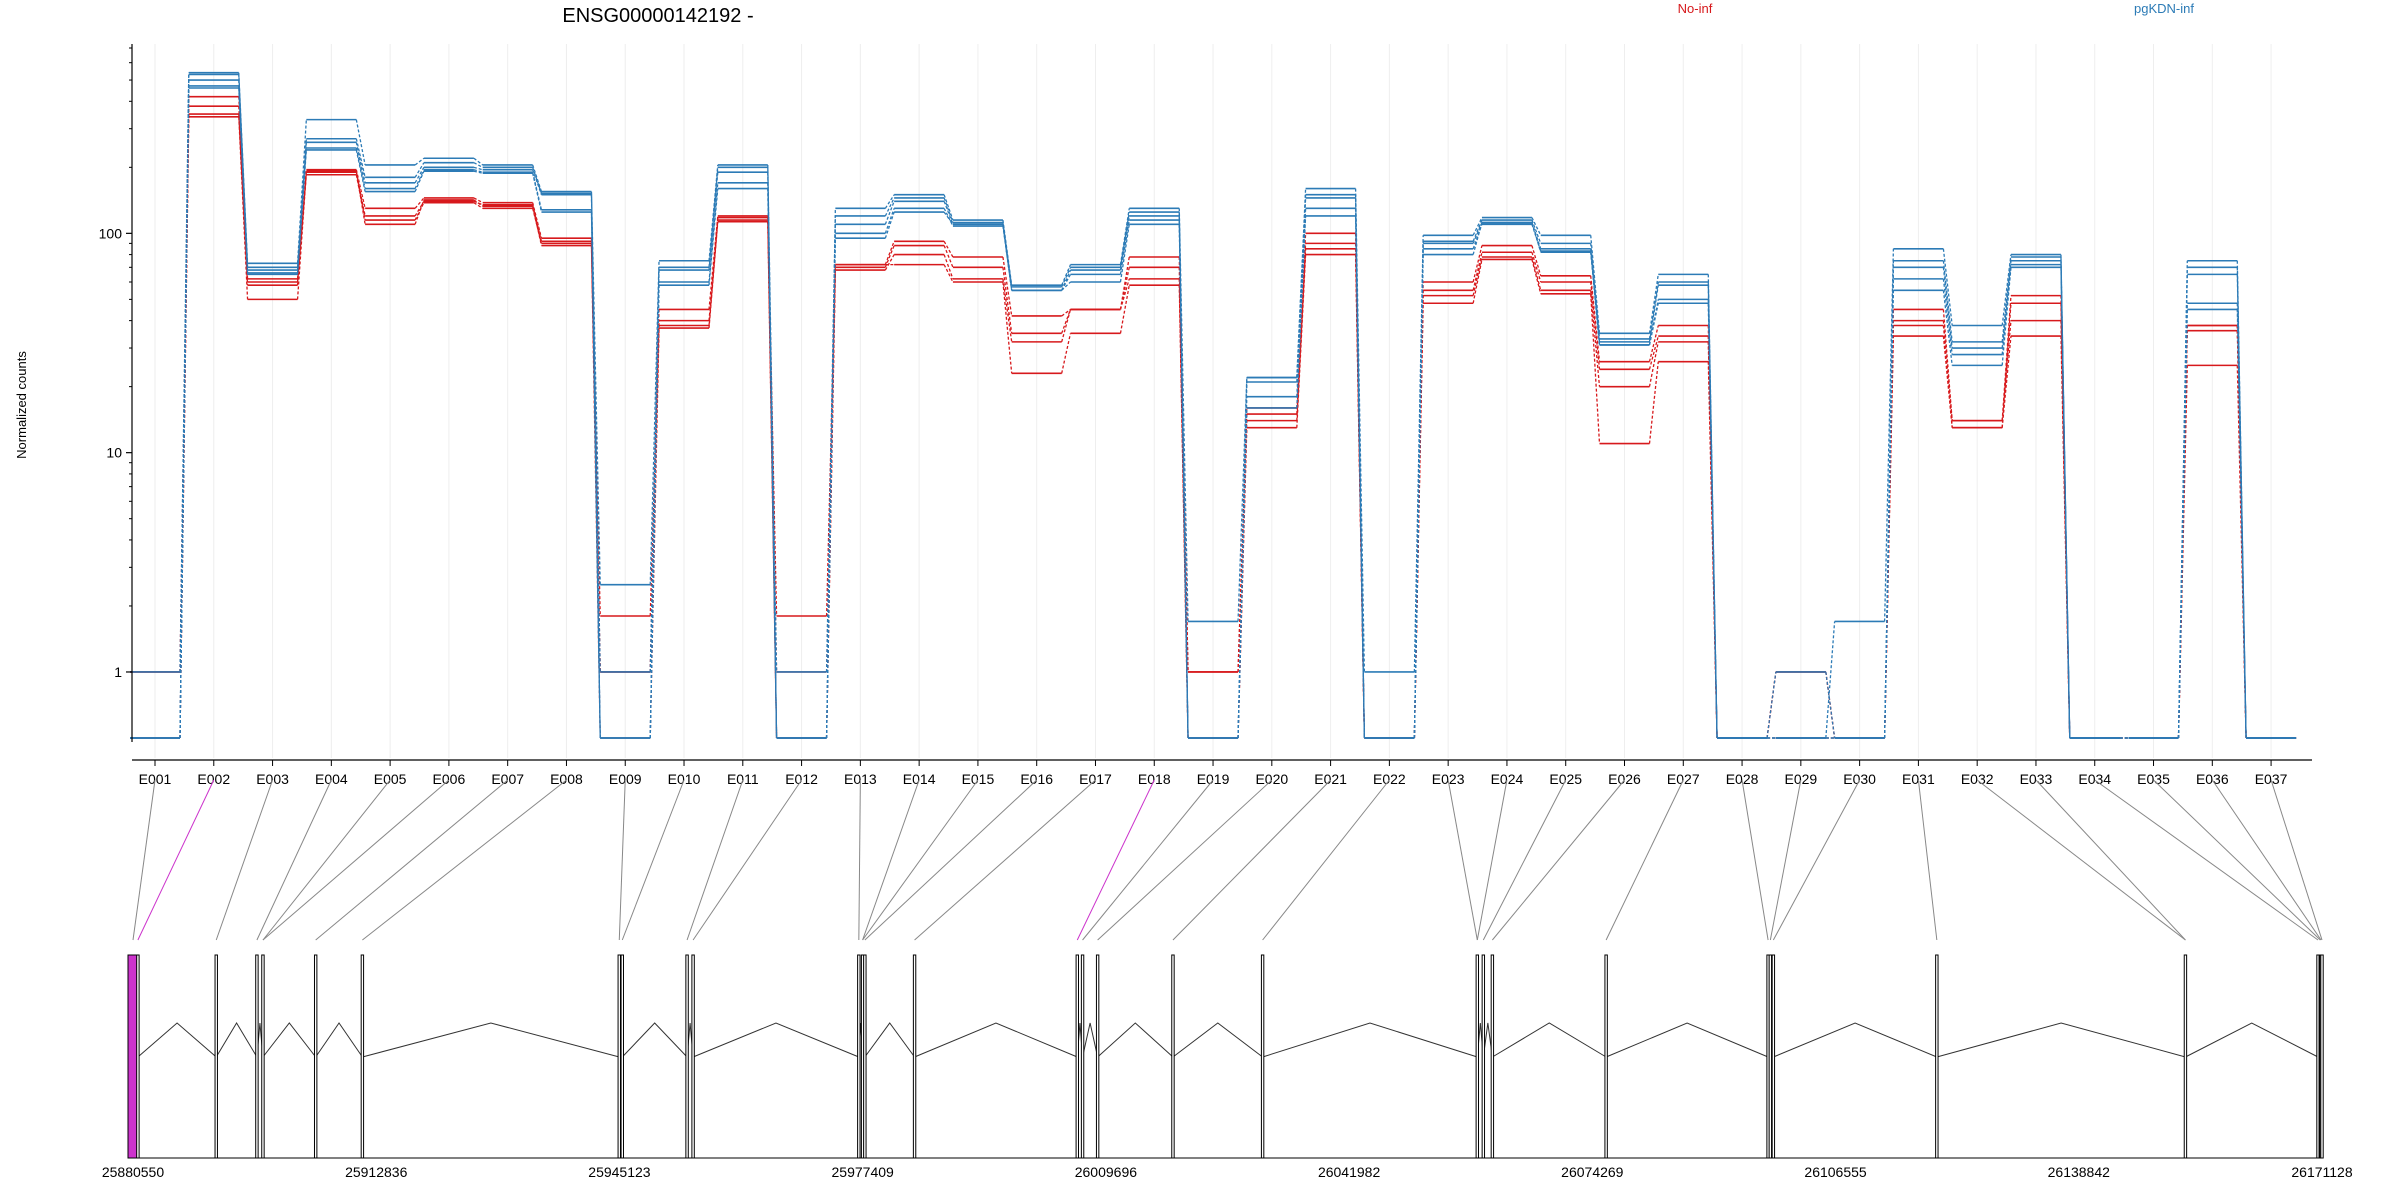 This screenshot has height=1200, width=2400. What do you see at coordinates (1592, 1172) in the screenshot?
I see `genomic-tick-label-6: 26074269` at bounding box center [1592, 1172].